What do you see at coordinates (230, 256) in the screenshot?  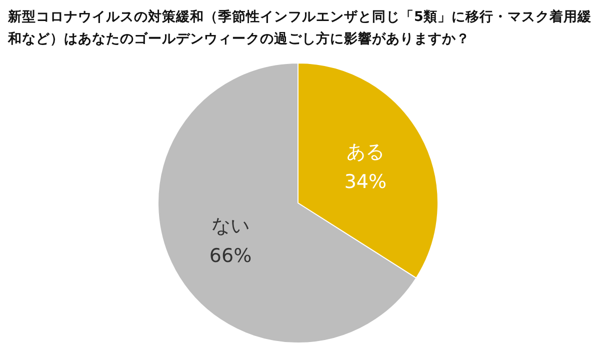 I see `data-label: 66%` at bounding box center [230, 256].